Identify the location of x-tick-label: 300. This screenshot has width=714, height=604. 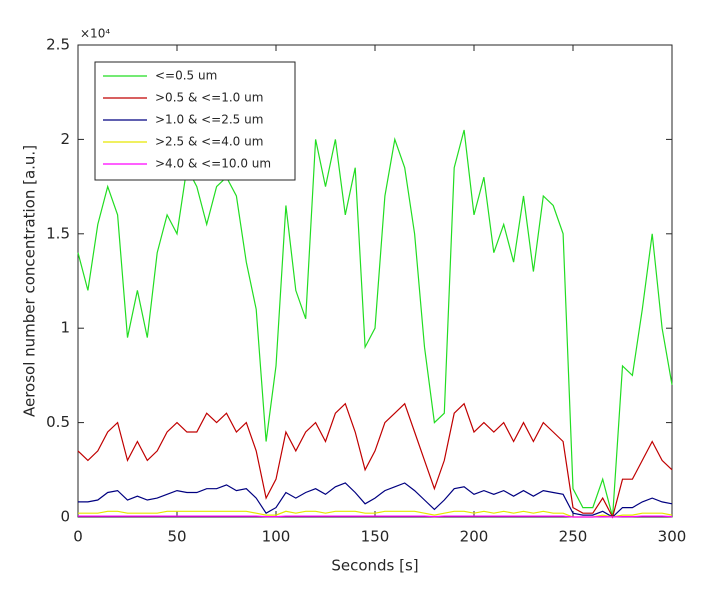
(672, 537).